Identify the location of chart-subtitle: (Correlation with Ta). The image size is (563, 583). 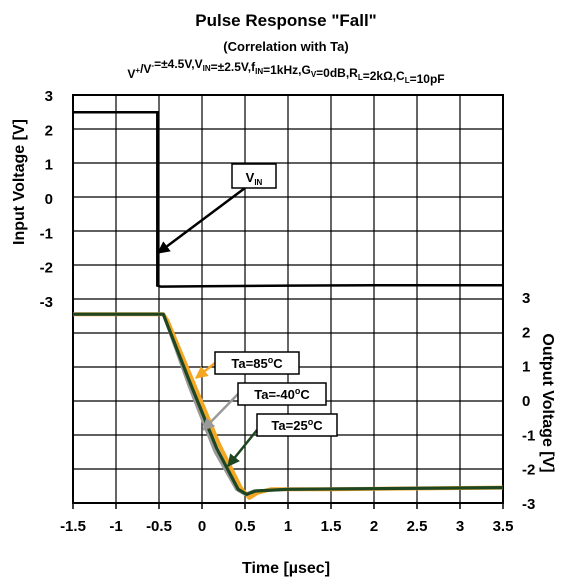
(285, 46).